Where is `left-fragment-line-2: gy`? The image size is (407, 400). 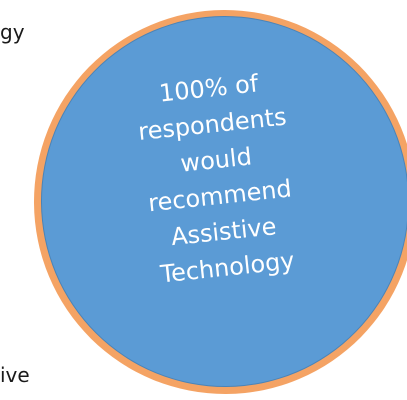
left-fragment-line-2: gy is located at coordinates (12, 32).